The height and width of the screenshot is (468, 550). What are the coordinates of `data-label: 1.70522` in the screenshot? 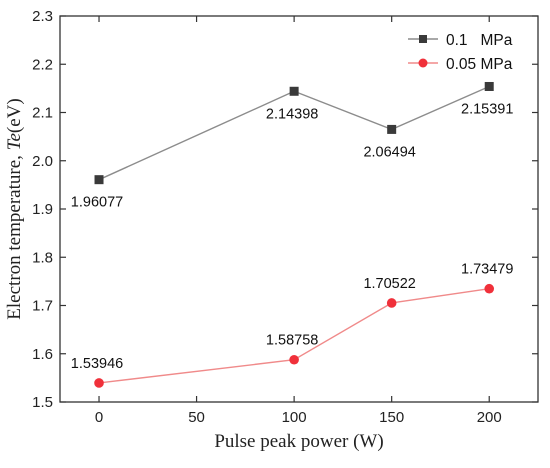 It's located at (389, 284).